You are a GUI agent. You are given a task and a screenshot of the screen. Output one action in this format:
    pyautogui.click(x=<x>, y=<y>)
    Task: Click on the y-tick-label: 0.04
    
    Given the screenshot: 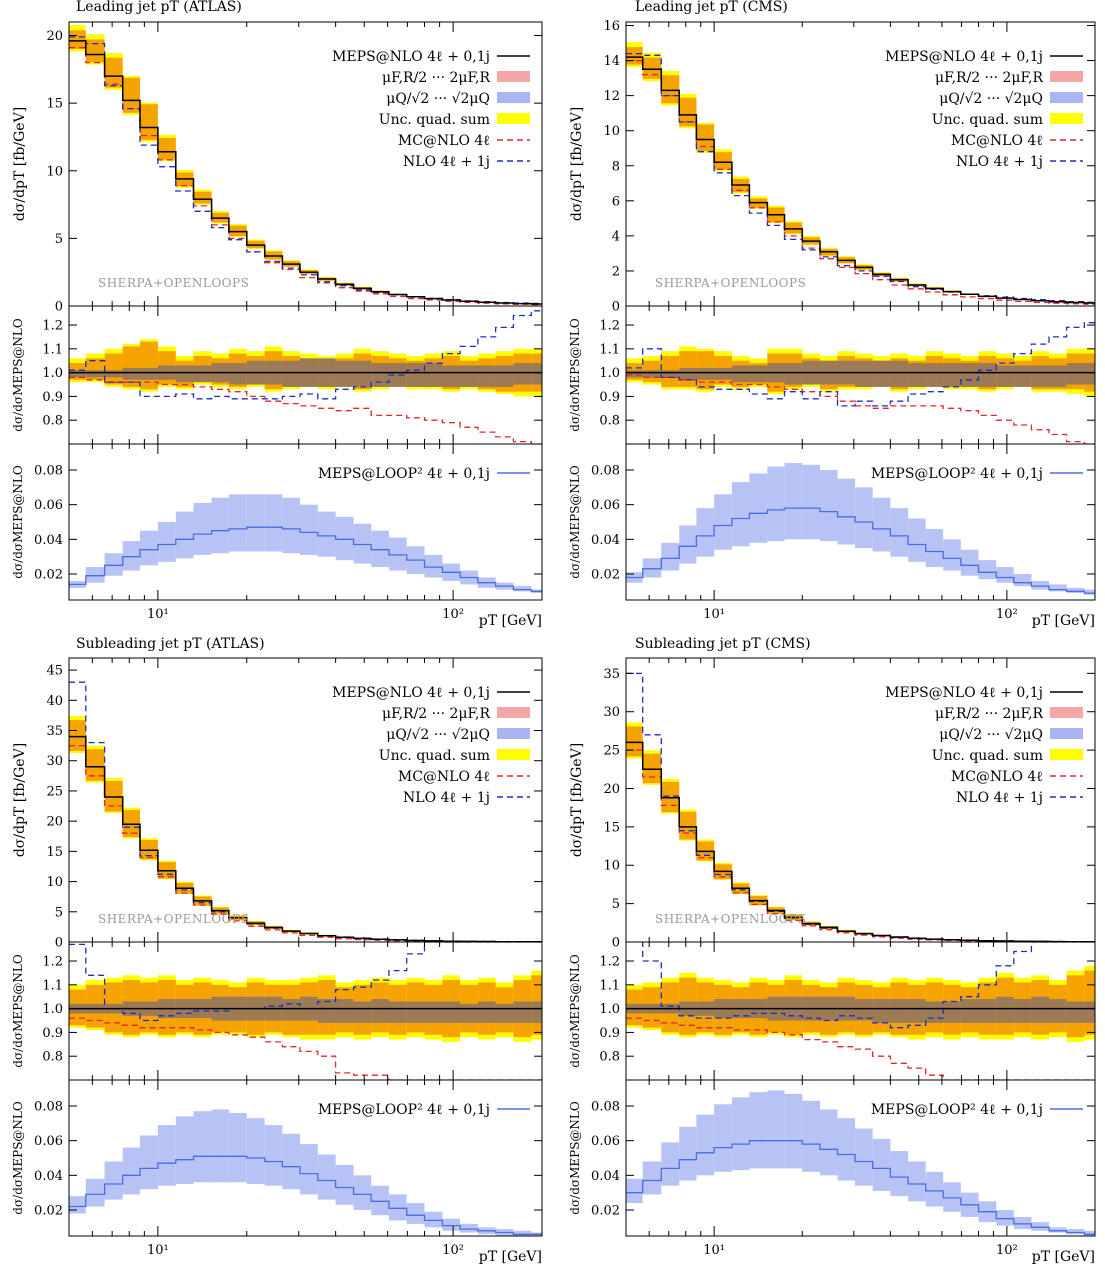 What is the action you would take?
    pyautogui.click(x=48, y=540)
    